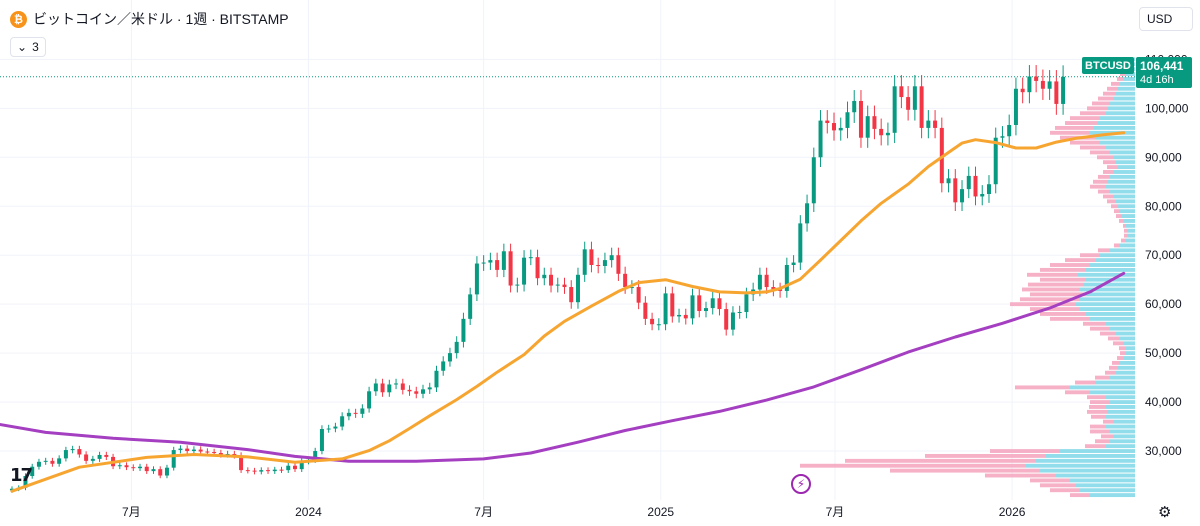 This screenshot has height=526, width=1200. I want to click on indicators-toggle-button: ⌄ 3, so click(28, 47).